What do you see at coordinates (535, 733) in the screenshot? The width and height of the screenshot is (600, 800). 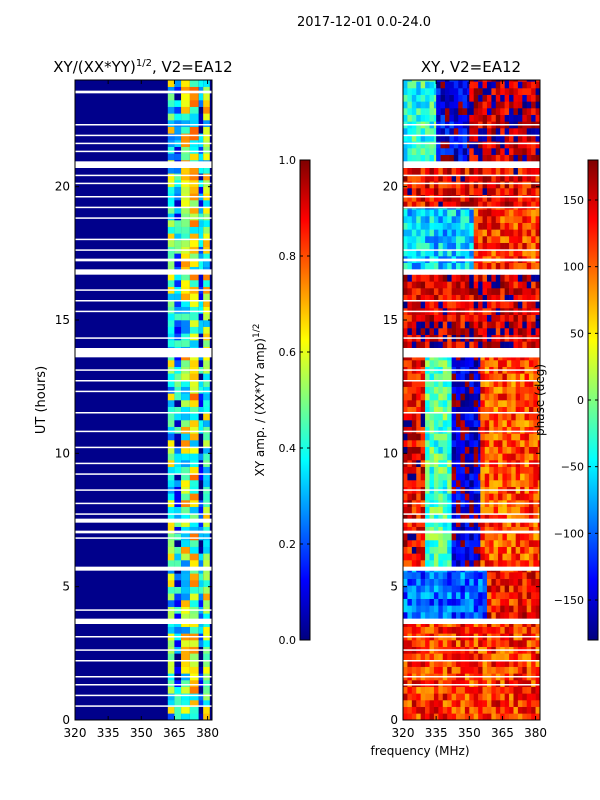 I see `phase-x-tick-label: 380` at bounding box center [535, 733].